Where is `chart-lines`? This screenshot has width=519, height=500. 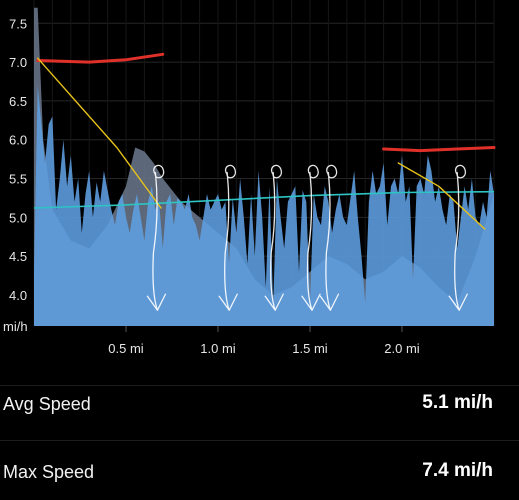 chart-lines is located at coordinates (264, 199).